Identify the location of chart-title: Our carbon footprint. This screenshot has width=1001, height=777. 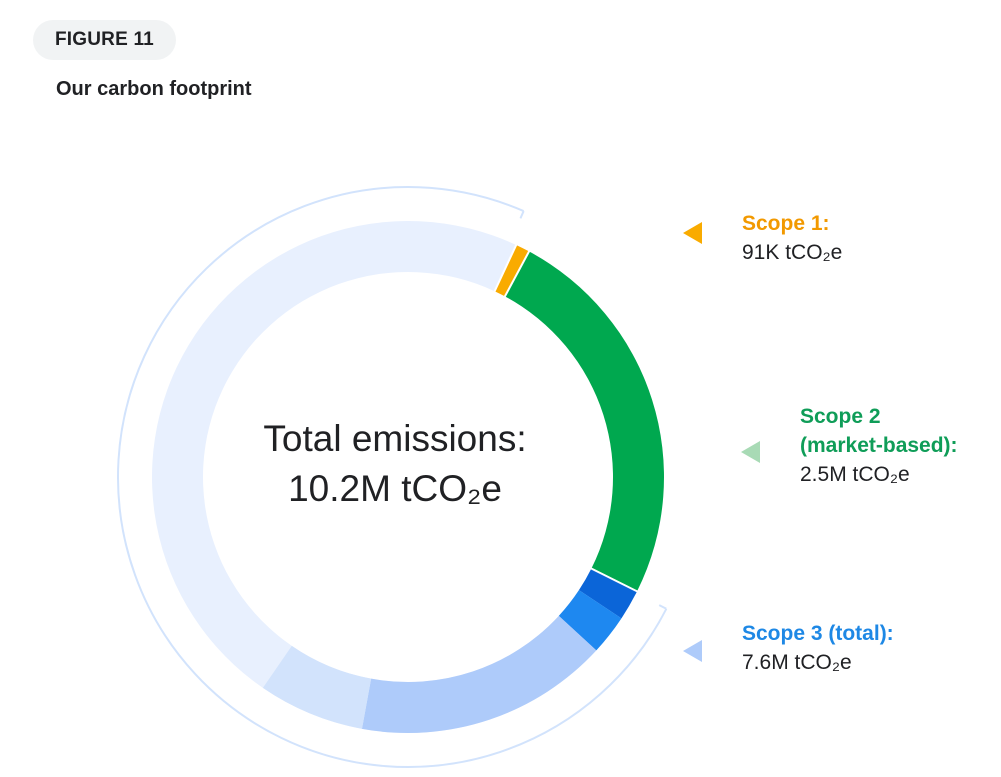
(154, 89).